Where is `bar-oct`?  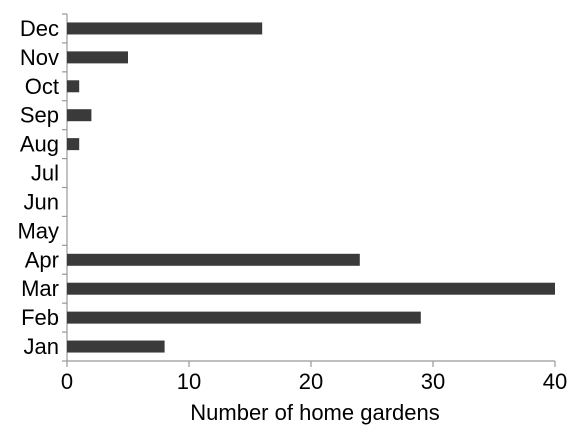
bar-oct is located at coordinates (73, 86).